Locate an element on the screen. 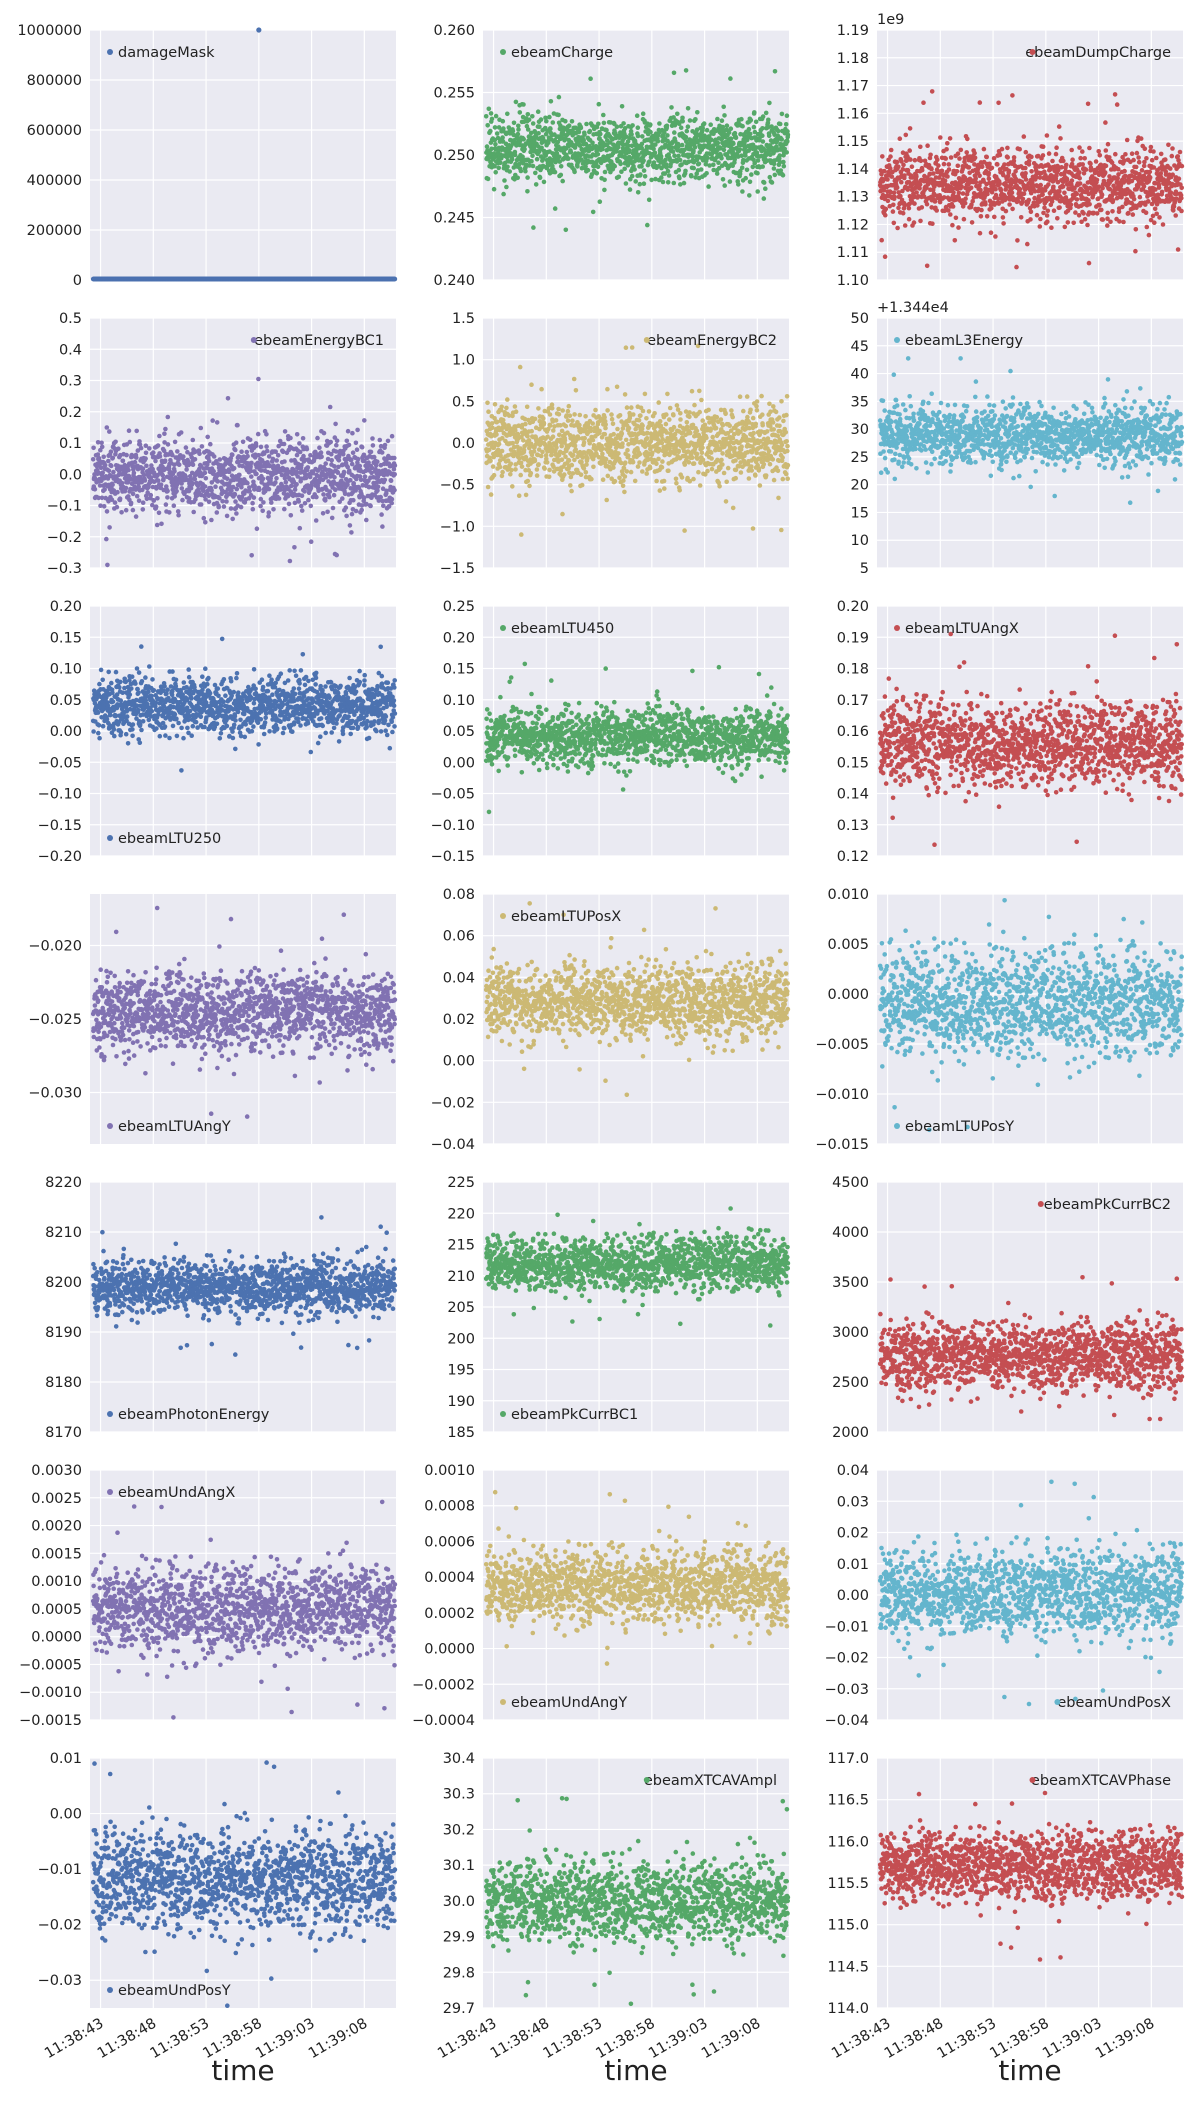 The height and width of the screenshot is (2105, 1200). legend-marker is located at coordinates (1033, 52).